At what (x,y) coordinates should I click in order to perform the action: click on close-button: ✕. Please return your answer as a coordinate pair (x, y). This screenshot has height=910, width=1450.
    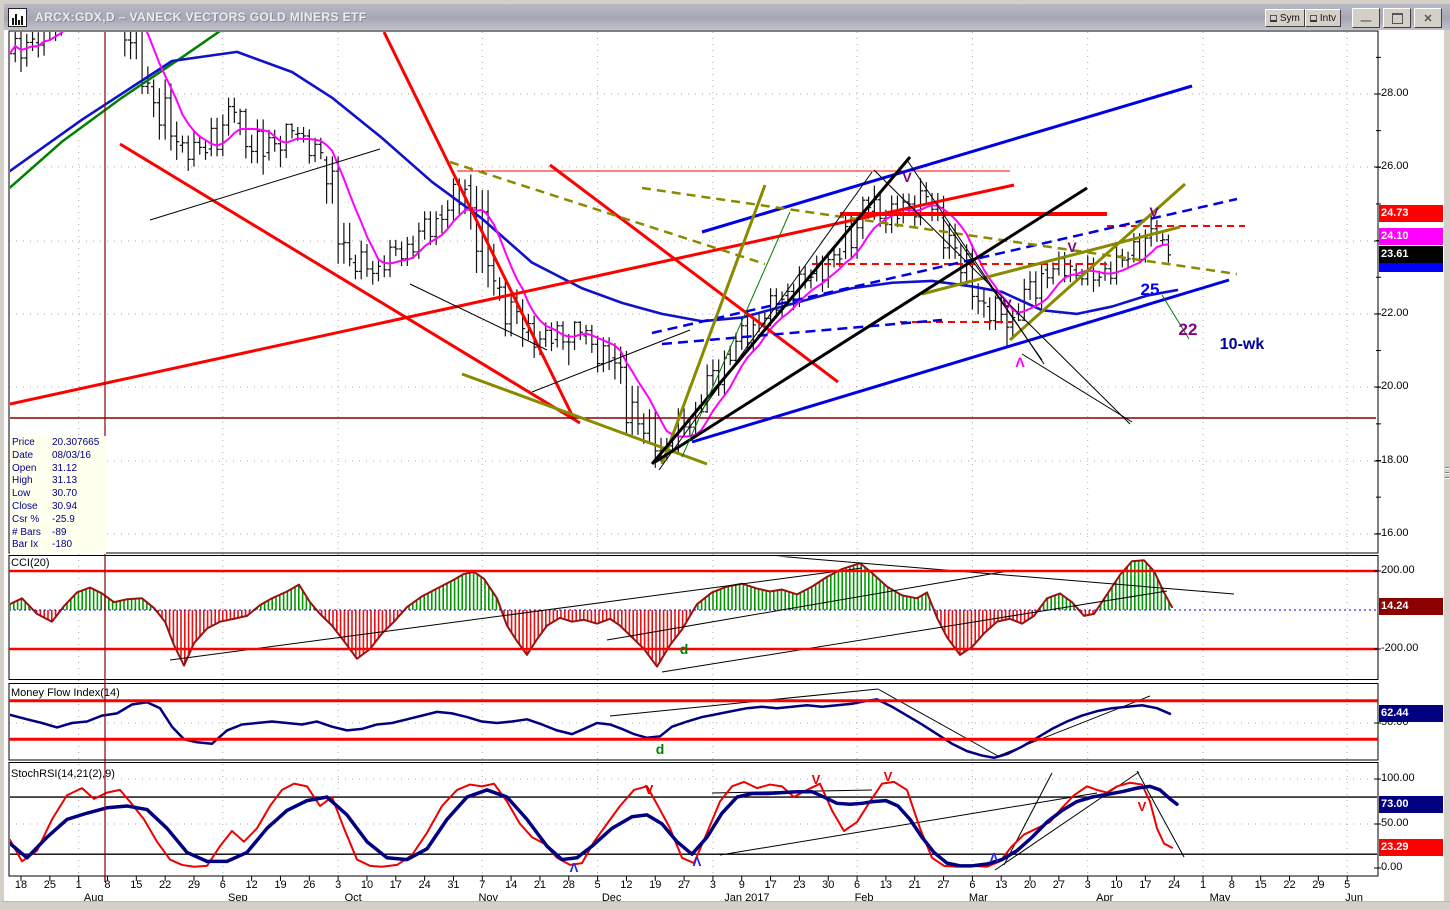
    Looking at the image, I should click on (1428, 18).